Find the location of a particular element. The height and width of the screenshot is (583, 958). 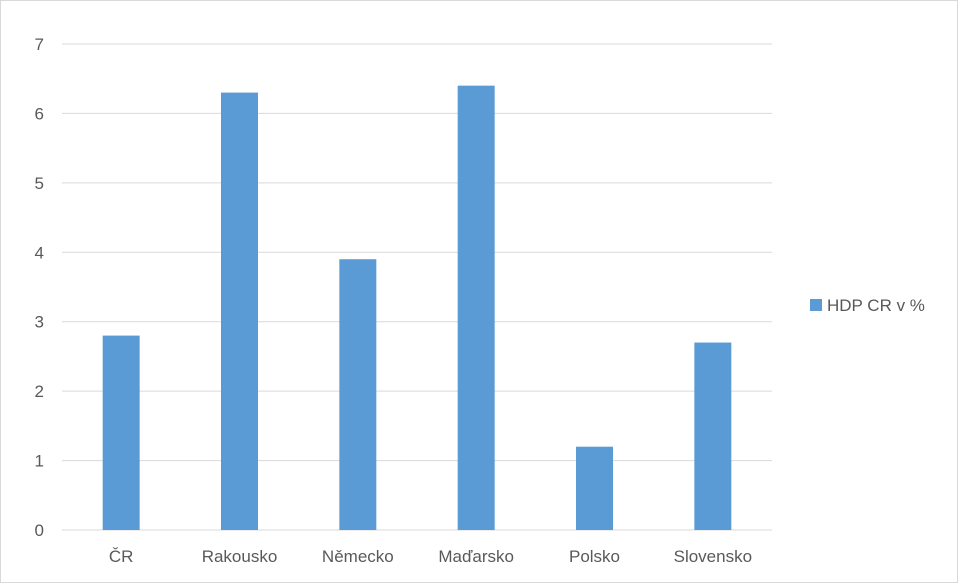

y-tick-label: 2 is located at coordinates (39, 391).